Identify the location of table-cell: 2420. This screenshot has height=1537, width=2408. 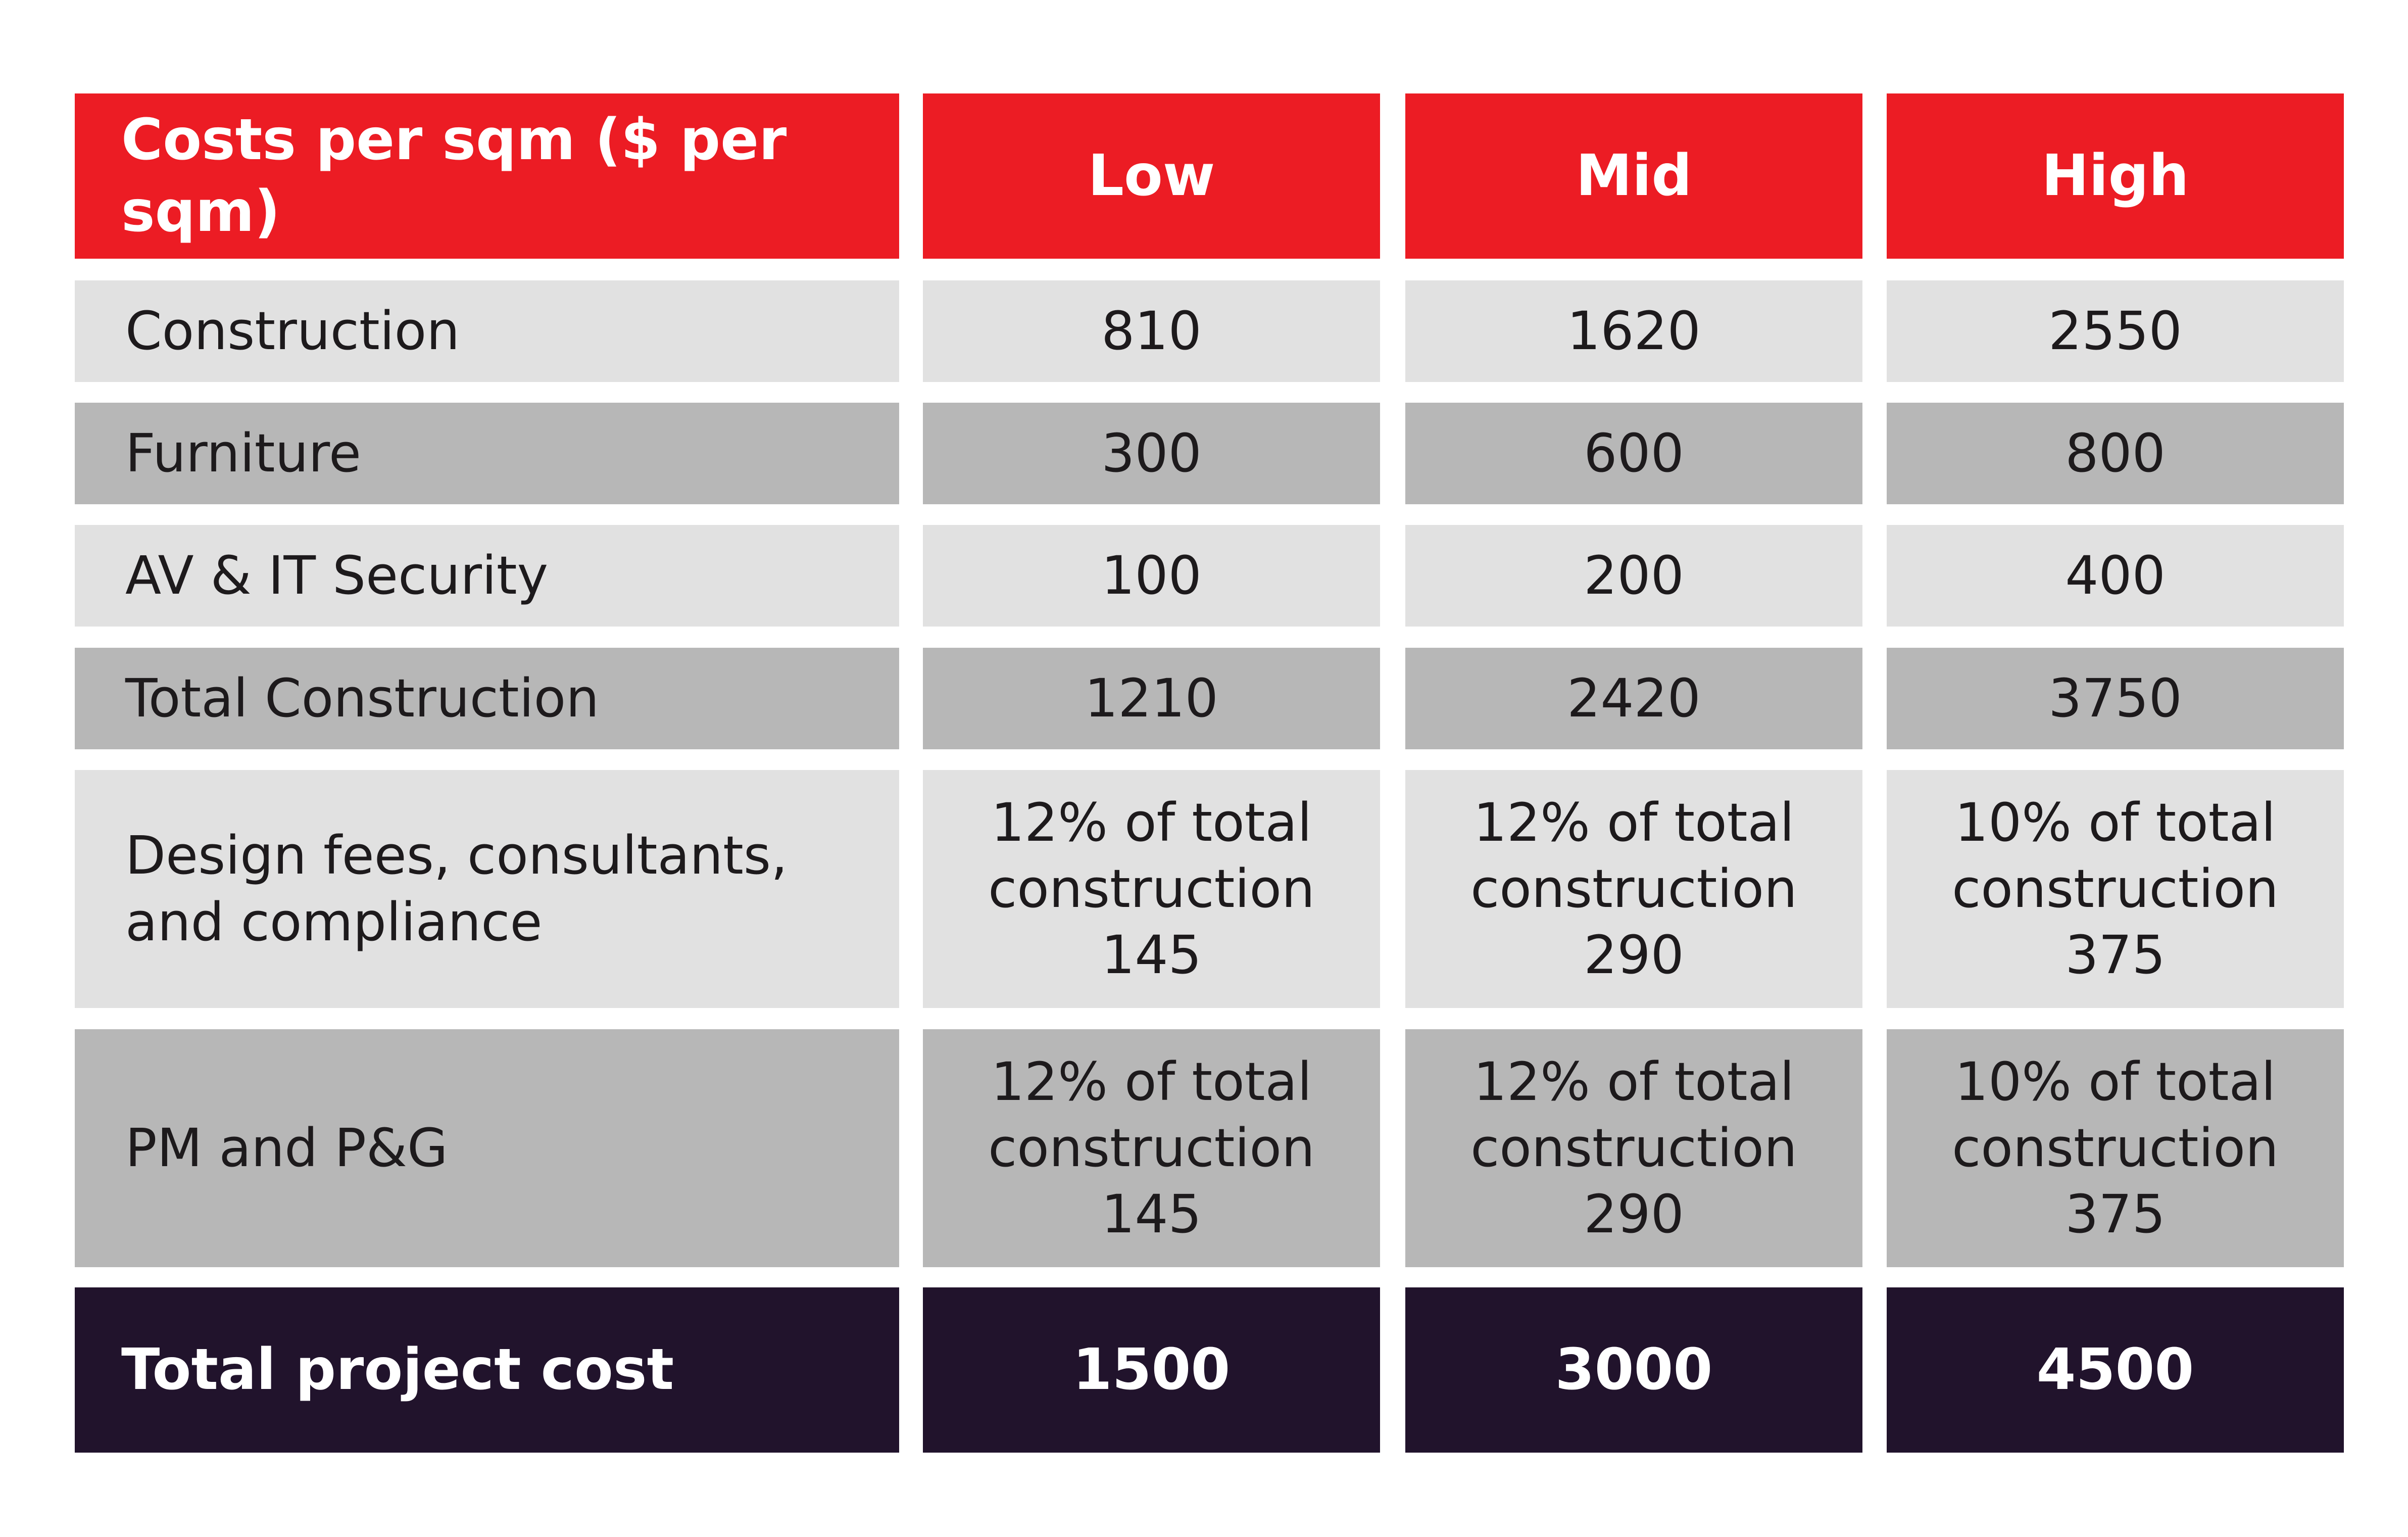
(1633, 698).